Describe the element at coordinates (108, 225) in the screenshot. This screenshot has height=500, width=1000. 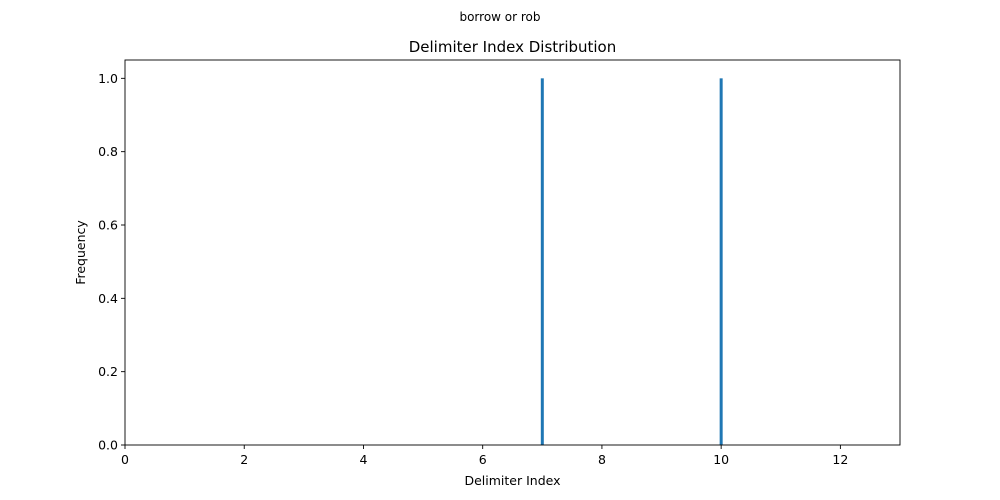
I see `y-tick-label-3: 0.6` at that location.